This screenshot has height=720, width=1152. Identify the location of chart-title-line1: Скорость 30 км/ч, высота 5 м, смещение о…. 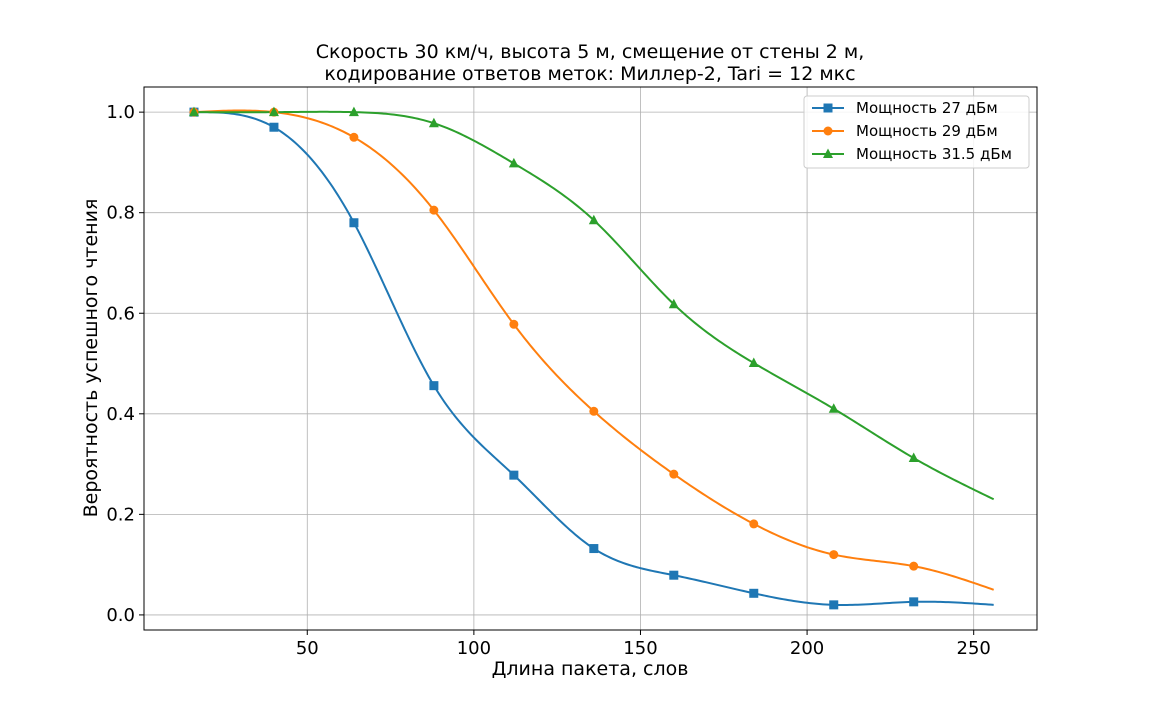
(590, 52).